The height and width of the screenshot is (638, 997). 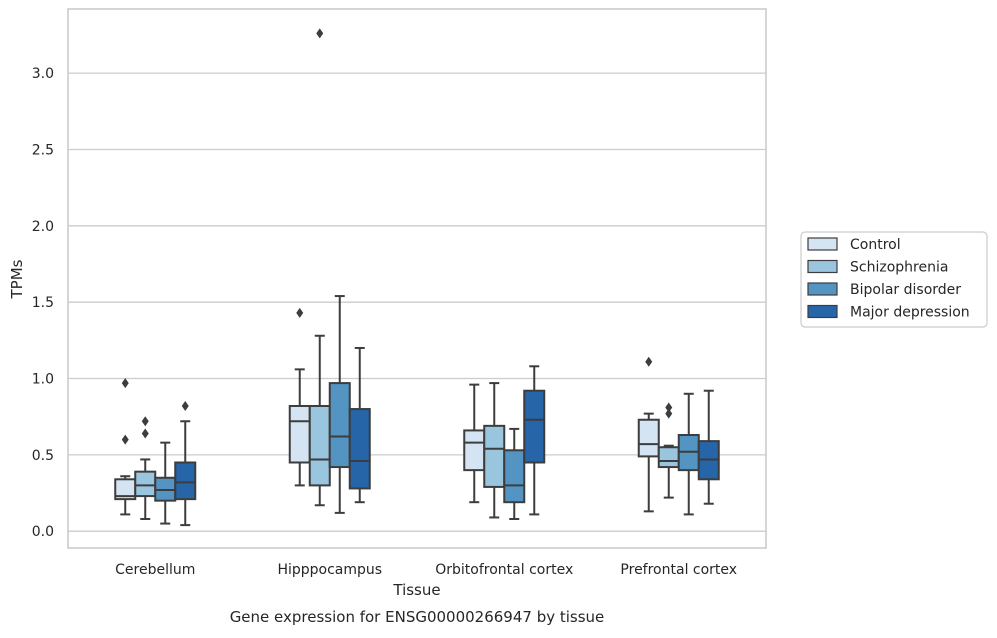 I want to click on y-tick-label: 1.0, so click(x=43, y=380).